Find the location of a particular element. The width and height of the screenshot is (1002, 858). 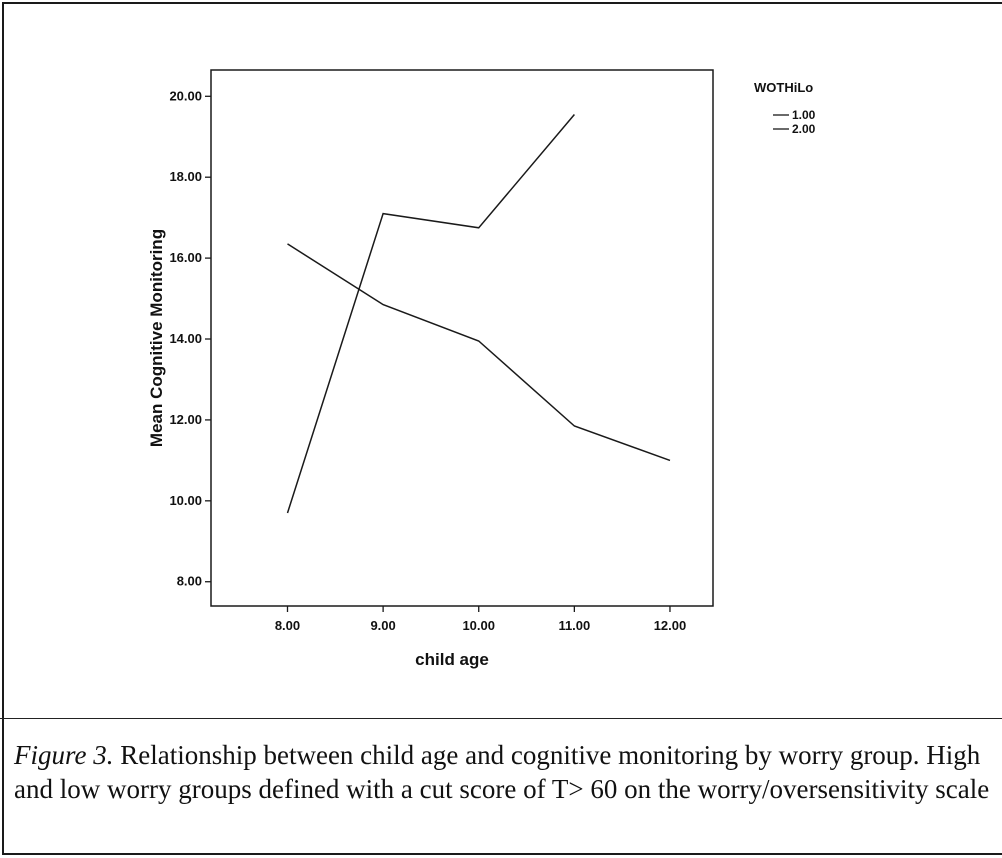

y-tick-label: 12.00 is located at coordinates (185, 419).